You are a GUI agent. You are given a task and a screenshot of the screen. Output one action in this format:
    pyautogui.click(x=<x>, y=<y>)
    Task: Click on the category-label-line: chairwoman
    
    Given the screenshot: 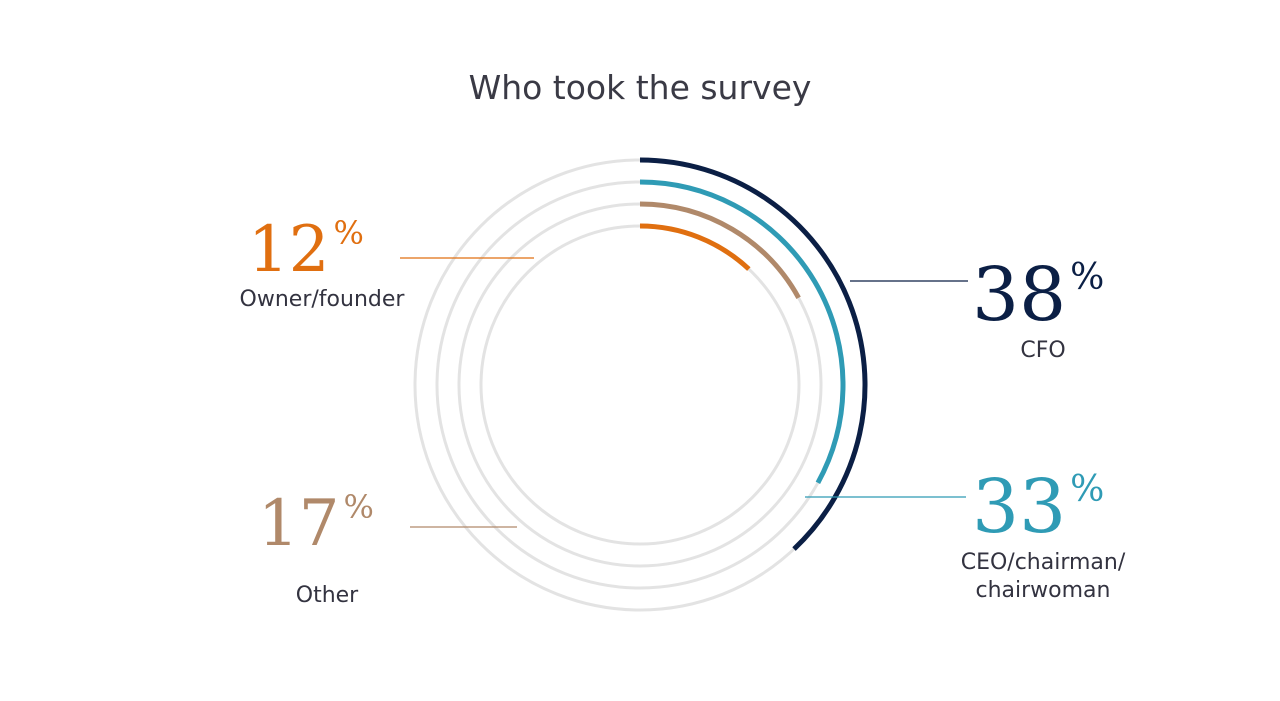 What is the action you would take?
    pyautogui.click(x=1043, y=590)
    